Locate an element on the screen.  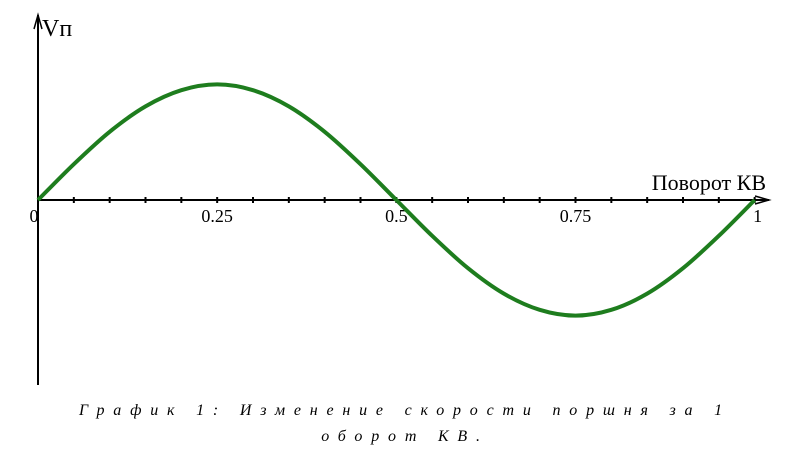
x-axis-arrow is located at coordinates (763, 200).